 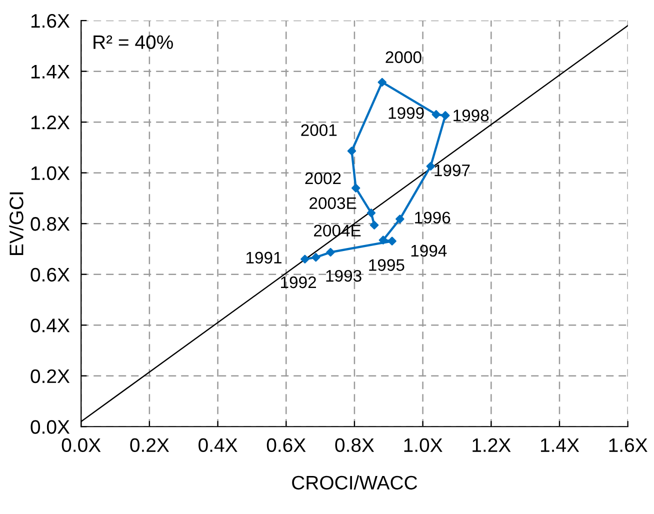 I want to click on annotation: 1994, so click(x=429, y=250).